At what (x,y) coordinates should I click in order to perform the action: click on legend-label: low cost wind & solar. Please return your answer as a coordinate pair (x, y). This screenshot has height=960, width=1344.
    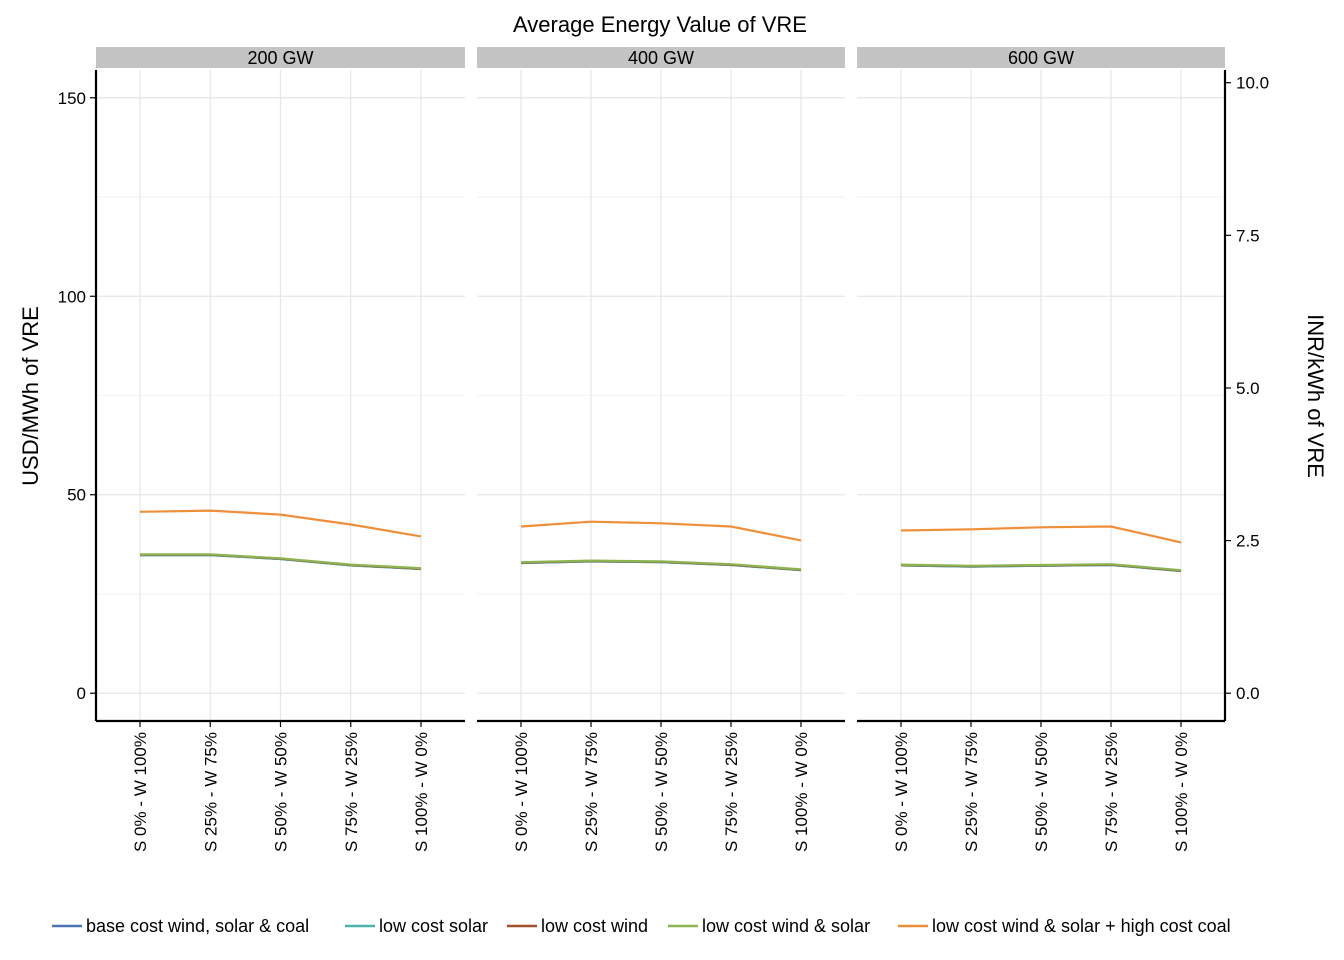
    Looking at the image, I should click on (786, 926).